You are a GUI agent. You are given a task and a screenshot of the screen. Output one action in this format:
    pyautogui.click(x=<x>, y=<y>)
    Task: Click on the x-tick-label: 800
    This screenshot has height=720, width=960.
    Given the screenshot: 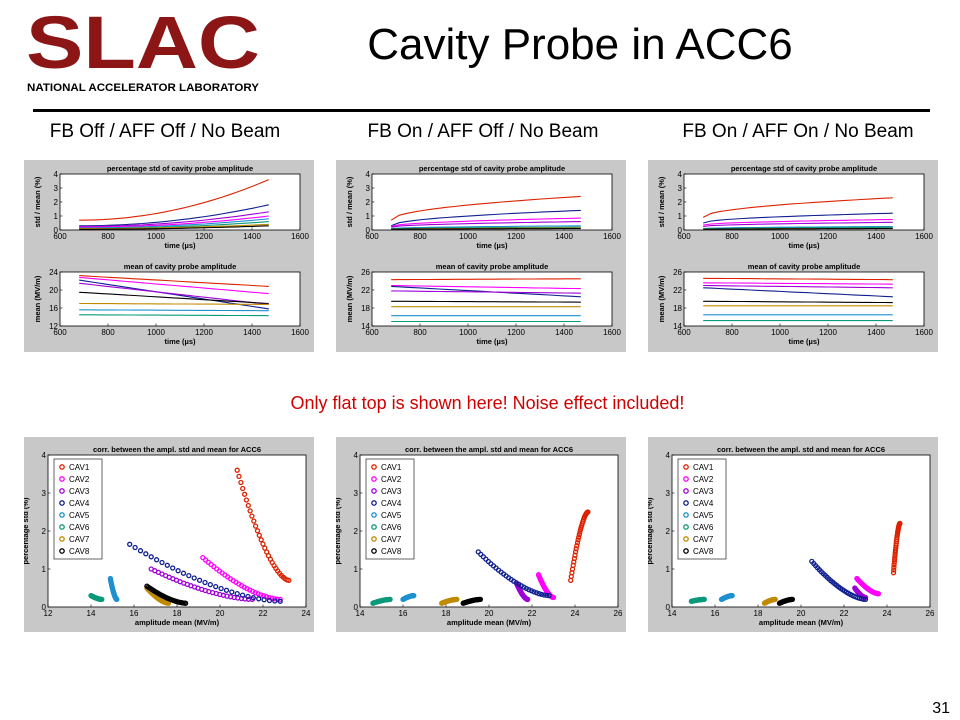 What is the action you would take?
    pyautogui.click(x=732, y=332)
    